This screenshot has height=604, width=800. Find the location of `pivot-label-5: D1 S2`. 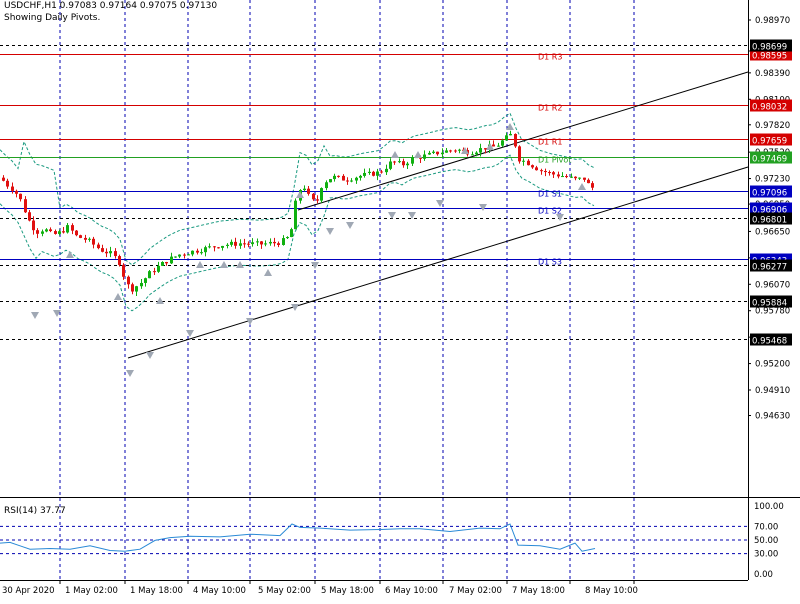

pivot-label-5: D1 S2 is located at coordinates (550, 211).